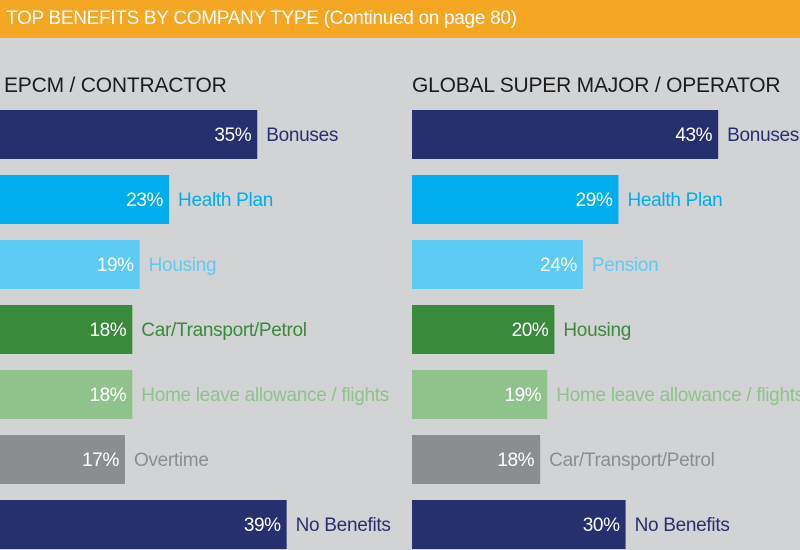 This screenshot has width=800, height=550. What do you see at coordinates (115, 85) in the screenshot?
I see `epcm-contractor-title: EPCM / CONTRACTOR` at bounding box center [115, 85].